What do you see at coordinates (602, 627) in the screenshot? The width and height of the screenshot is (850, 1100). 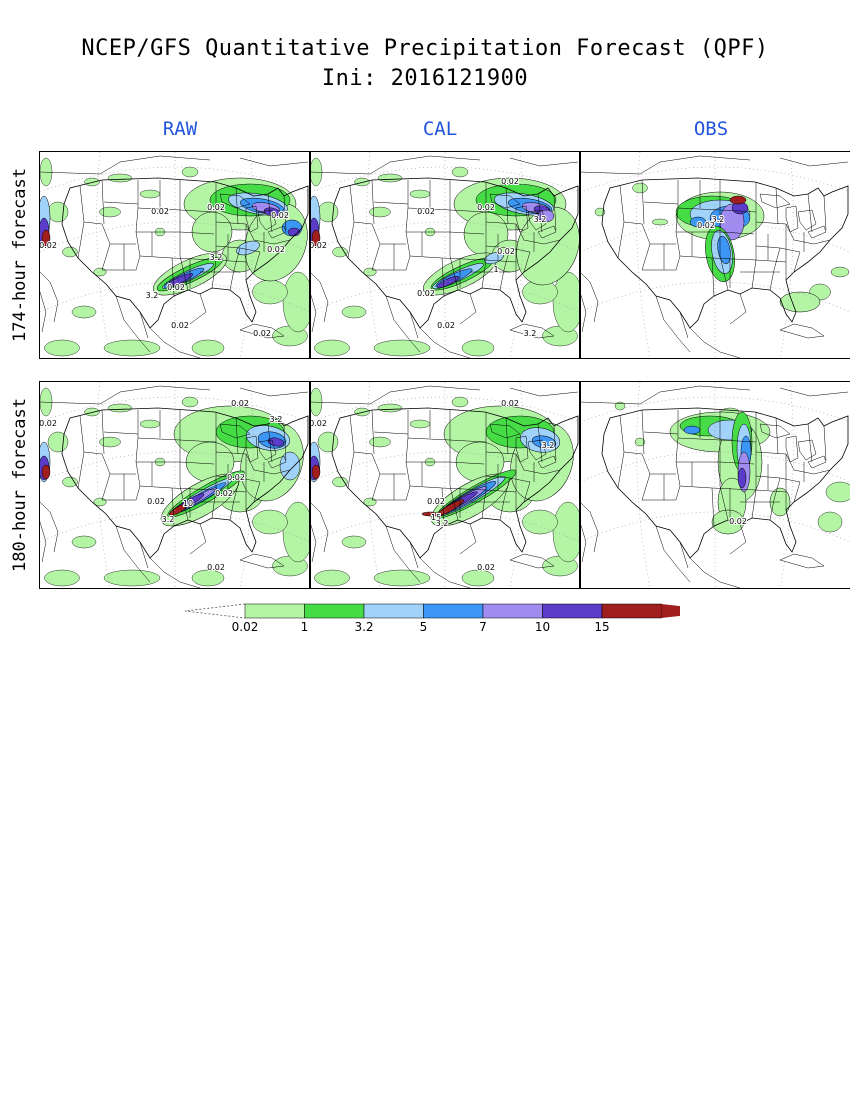 I see `colorbar-tick-label: 15` at bounding box center [602, 627].